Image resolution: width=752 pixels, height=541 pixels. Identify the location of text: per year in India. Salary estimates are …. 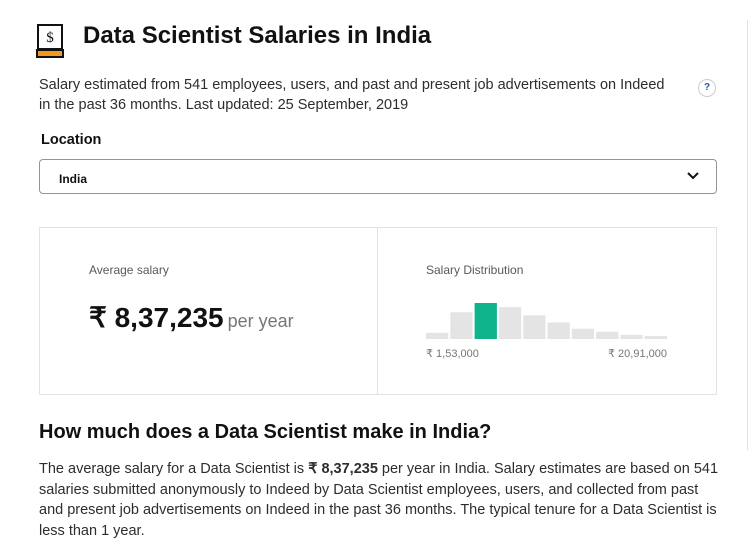
(379, 500).